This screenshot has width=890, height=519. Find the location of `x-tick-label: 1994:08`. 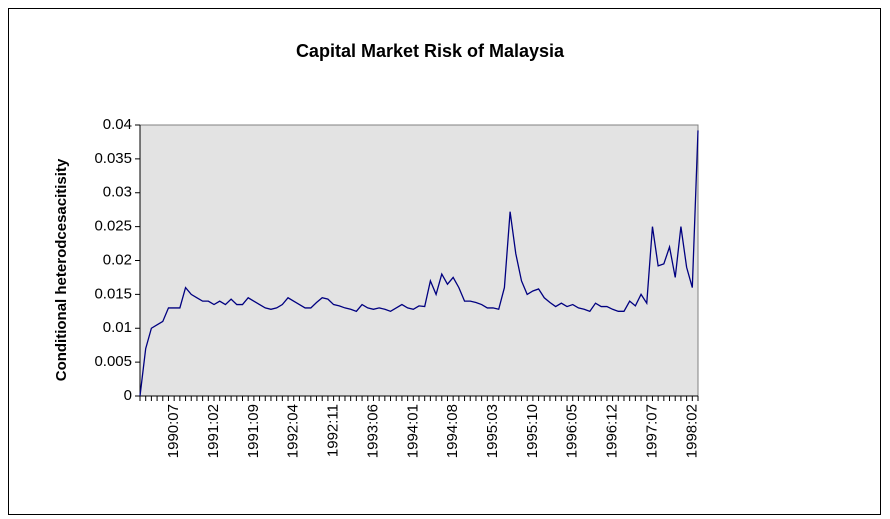

x-tick-label: 1994:08 is located at coordinates (452, 431).